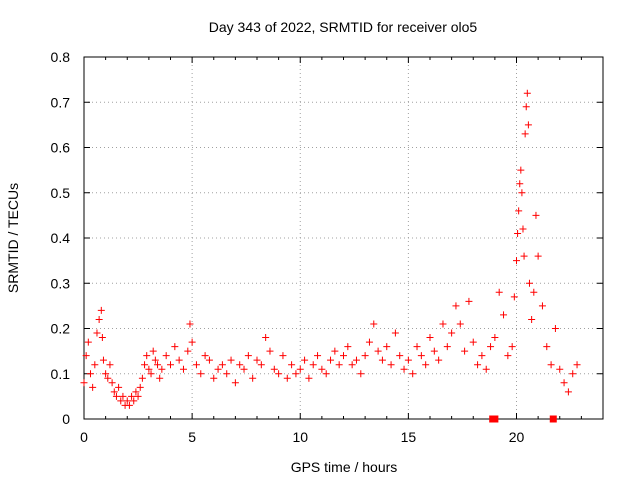  What do you see at coordinates (13, 238) in the screenshot?
I see `y-axis-label: SRMTID / TECUs` at bounding box center [13, 238].